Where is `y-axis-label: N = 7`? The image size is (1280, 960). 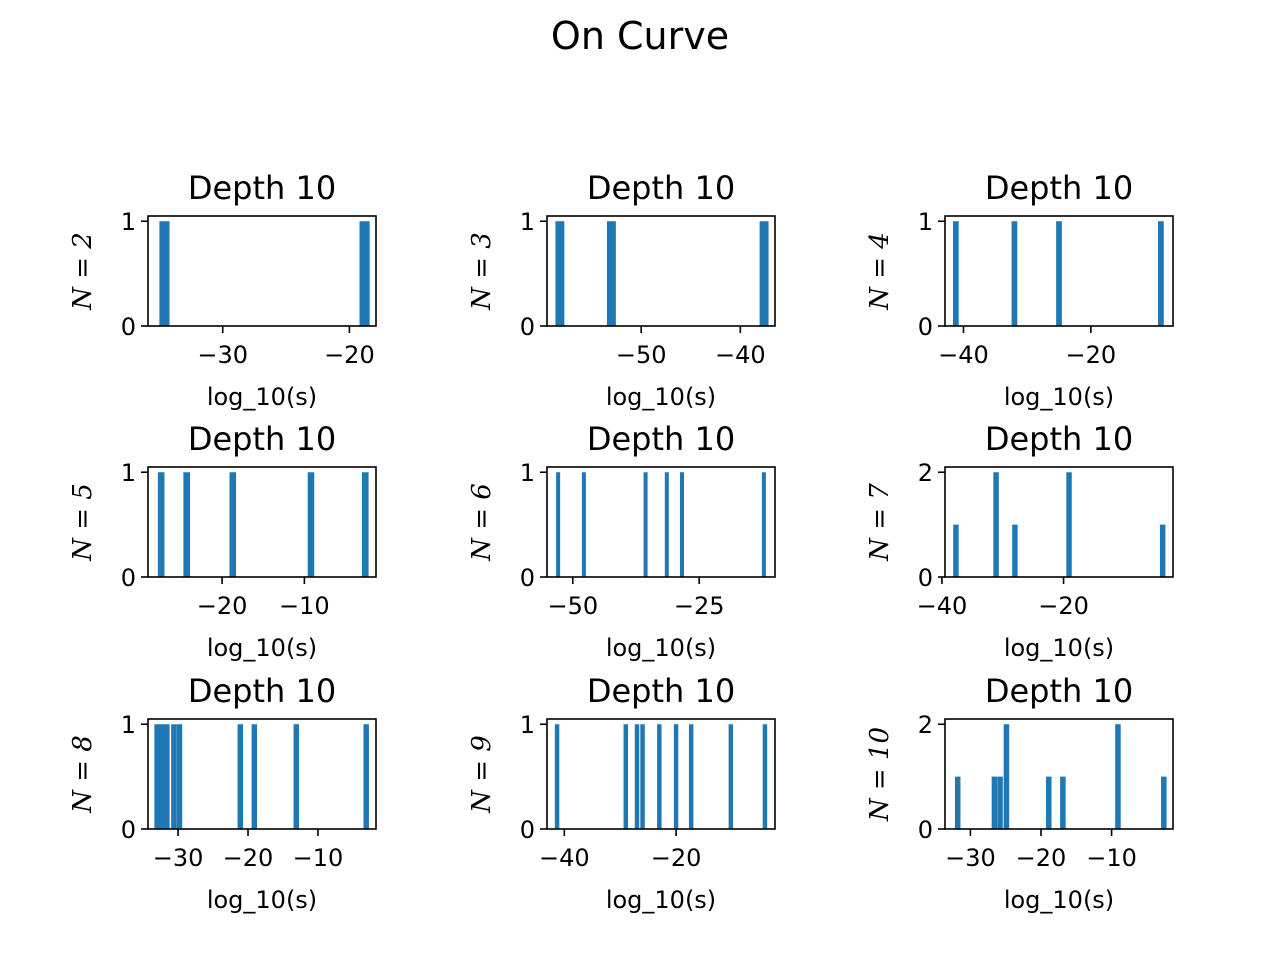
y-axis-label: N = 7 is located at coordinates (880, 522).